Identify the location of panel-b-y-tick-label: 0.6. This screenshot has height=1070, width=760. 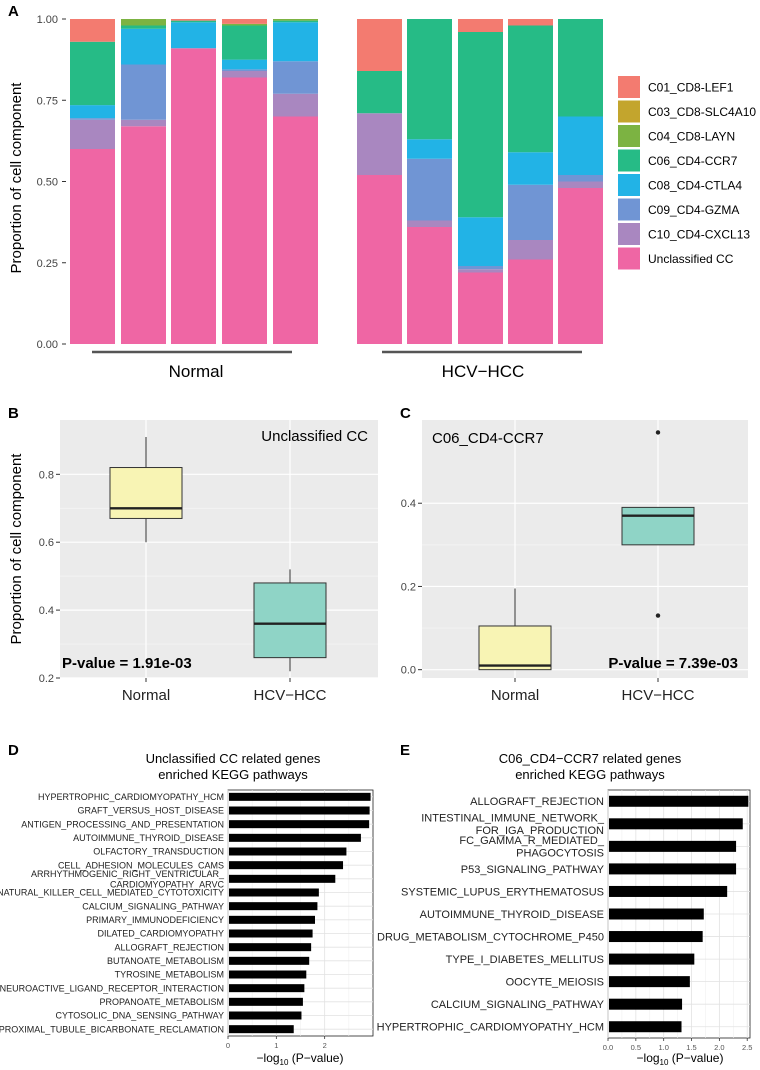
(46, 543).